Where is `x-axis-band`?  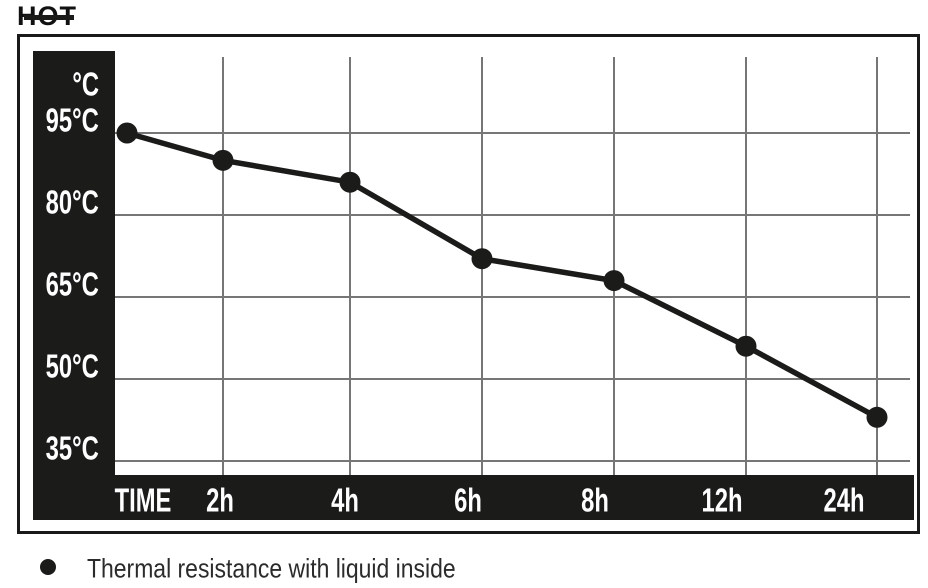 x-axis-band is located at coordinates (473, 497).